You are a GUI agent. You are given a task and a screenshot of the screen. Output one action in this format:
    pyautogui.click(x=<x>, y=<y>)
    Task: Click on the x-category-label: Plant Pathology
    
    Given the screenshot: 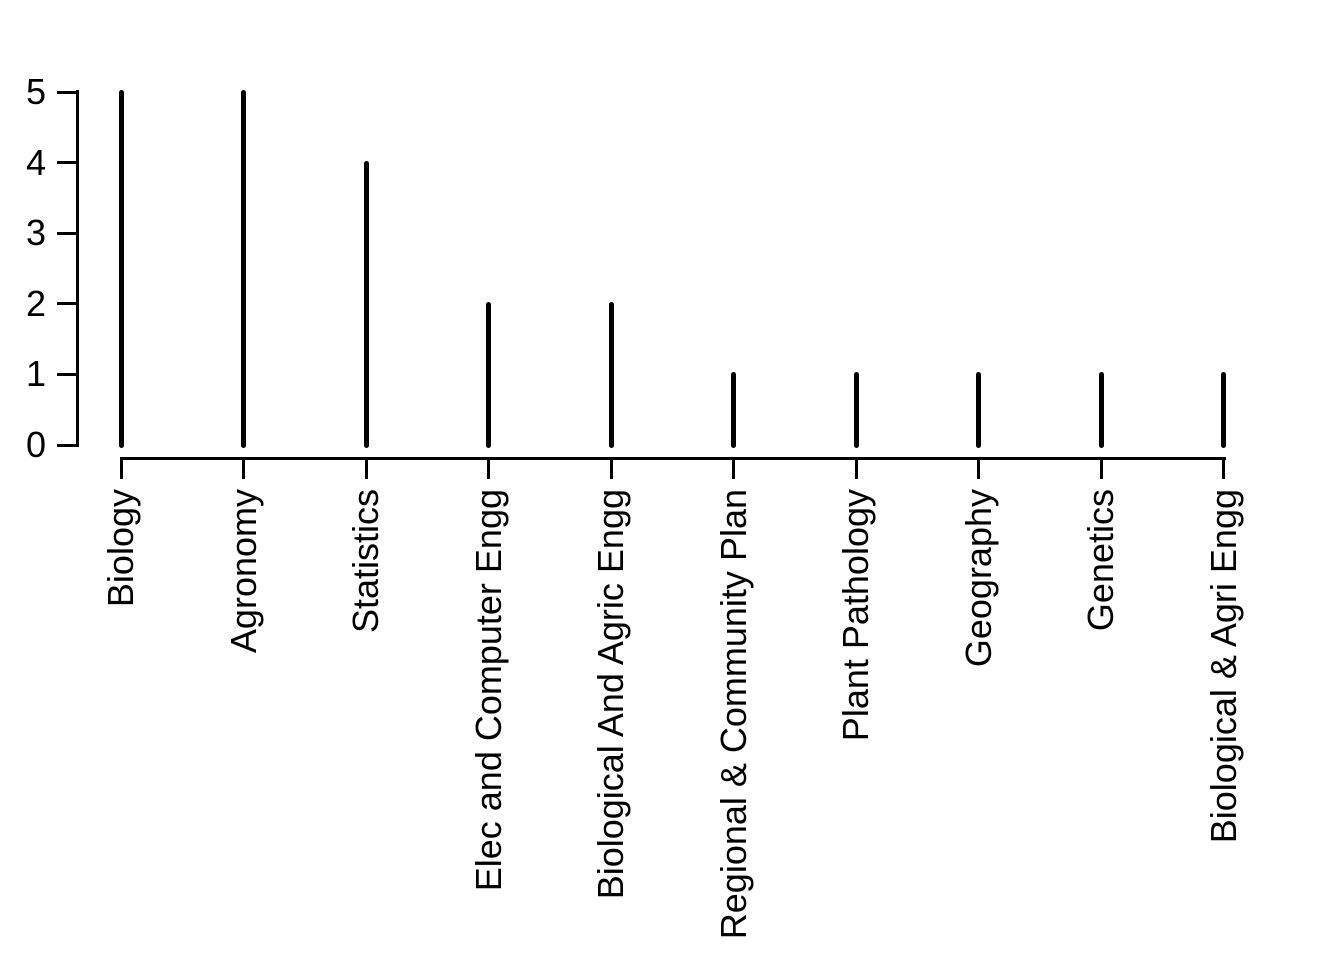 What is the action you would take?
    pyautogui.click(x=855, y=615)
    